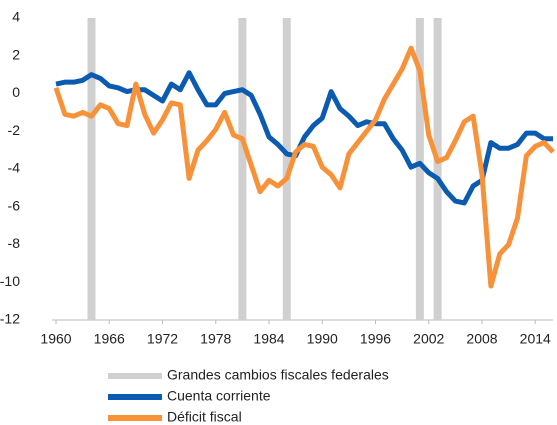 The width and height of the screenshot is (557, 425). I want to click on x-tick-label: 1990, so click(322, 339).